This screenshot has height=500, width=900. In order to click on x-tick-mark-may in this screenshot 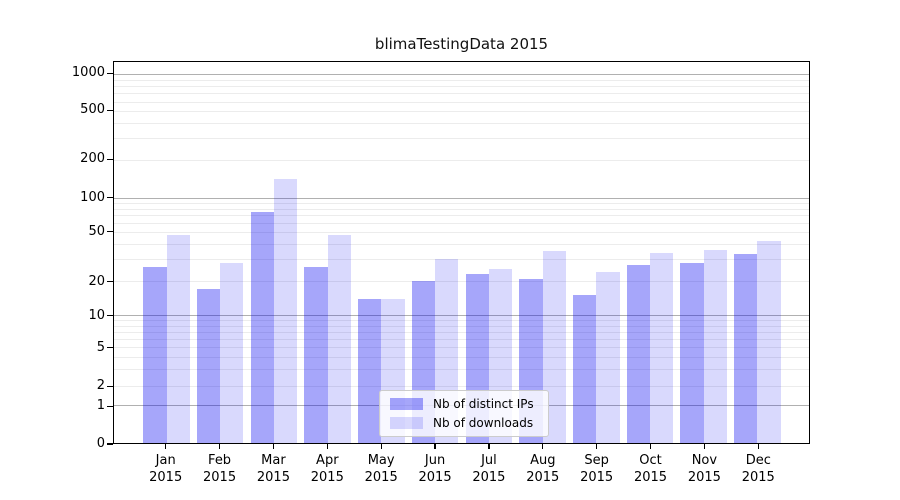, I will do `click(381, 446)`.